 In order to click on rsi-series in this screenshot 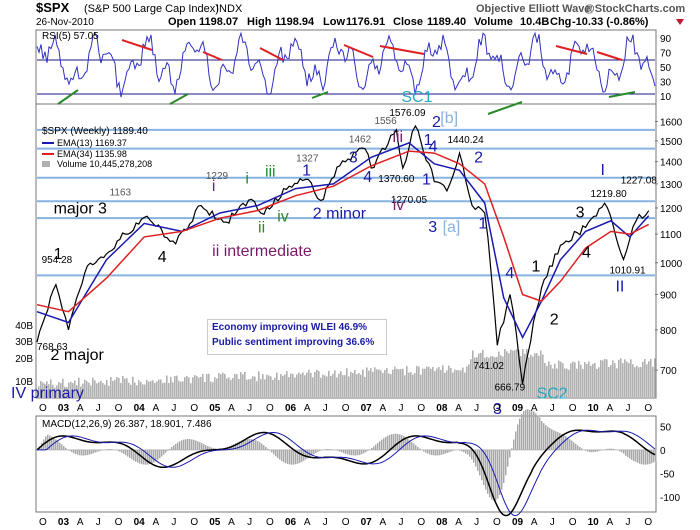, I will do `click(346, 64)`.